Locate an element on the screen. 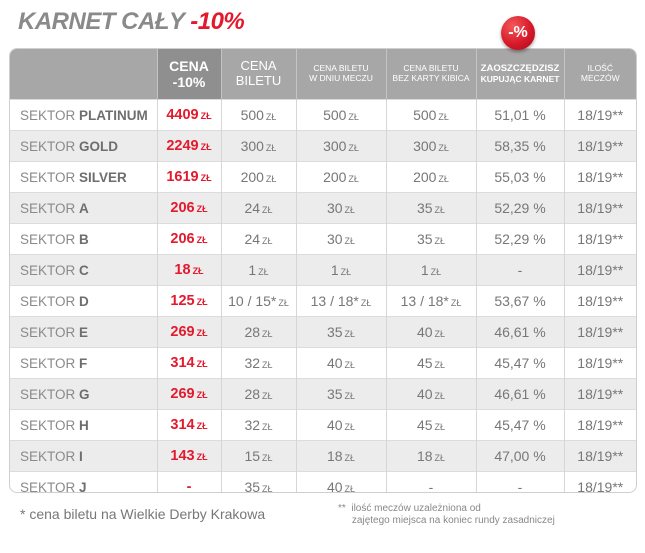 This screenshot has width=645, height=553. no-fancard-price-value: 45 is located at coordinates (424, 363).